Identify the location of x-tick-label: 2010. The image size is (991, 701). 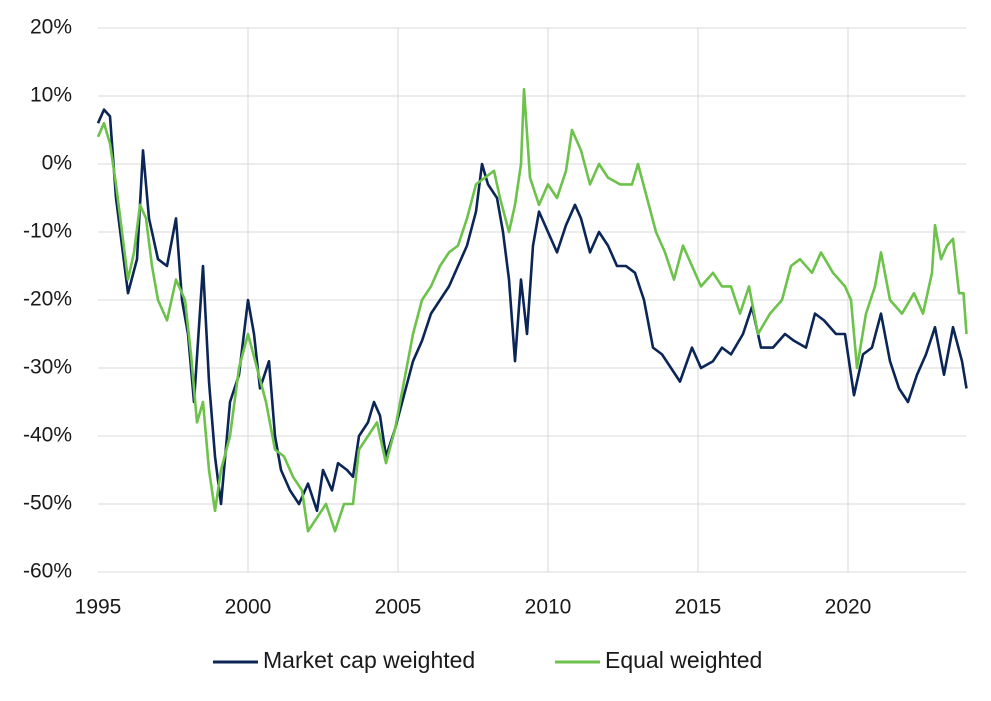
(548, 607).